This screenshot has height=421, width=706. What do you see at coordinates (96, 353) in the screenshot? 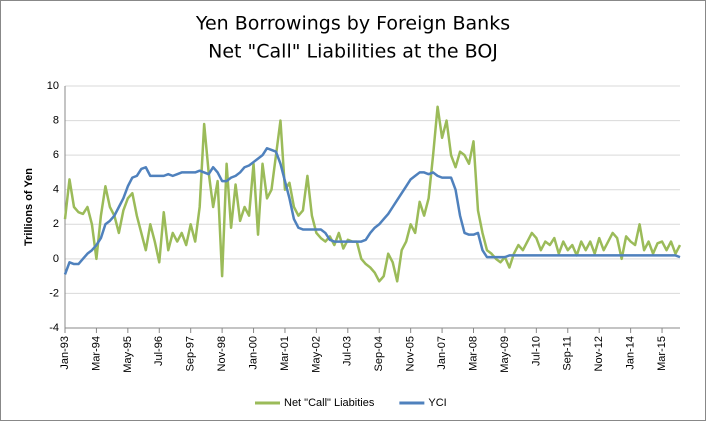
I see `x-tick-label: Mar-94` at bounding box center [96, 353].